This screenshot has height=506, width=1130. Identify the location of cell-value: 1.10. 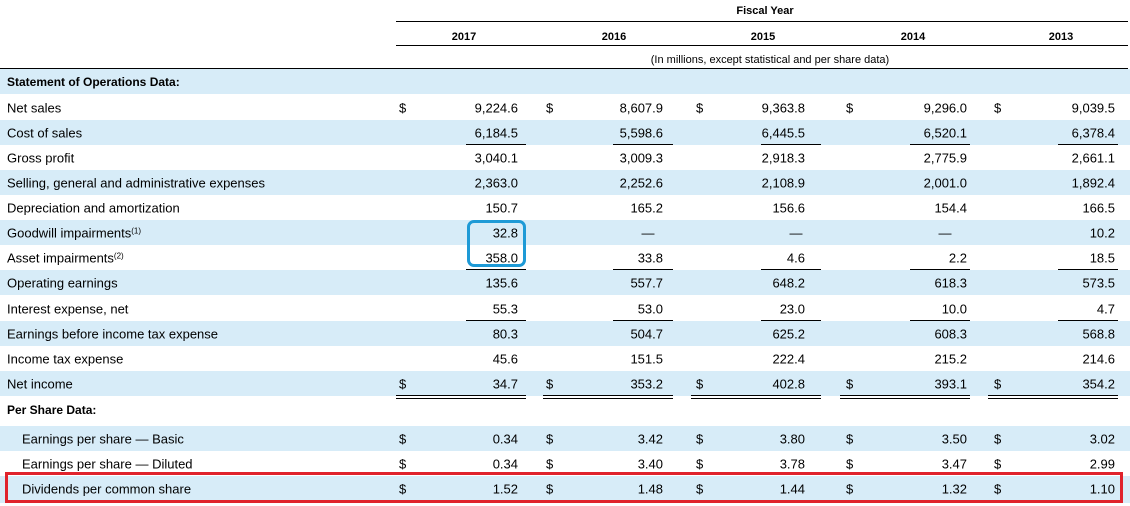
(1102, 488).